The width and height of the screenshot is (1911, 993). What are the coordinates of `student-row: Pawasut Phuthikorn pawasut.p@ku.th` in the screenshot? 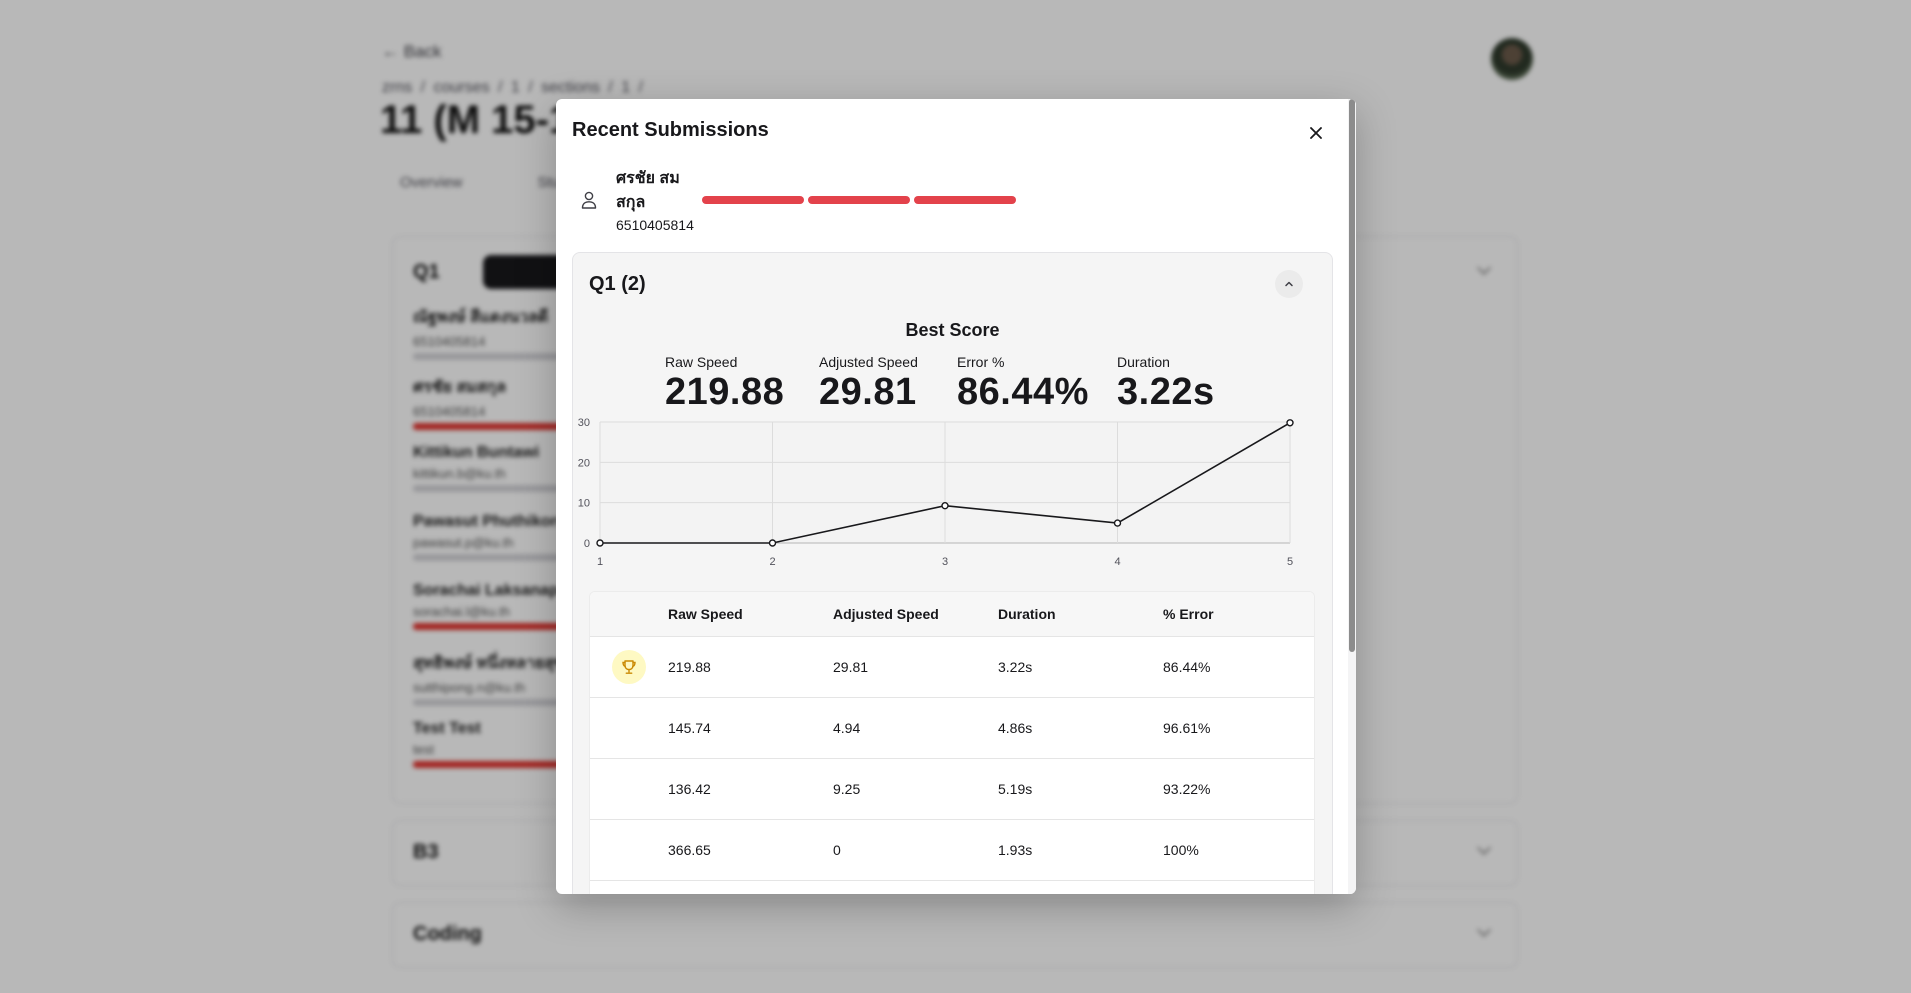 It's located at (493, 537).